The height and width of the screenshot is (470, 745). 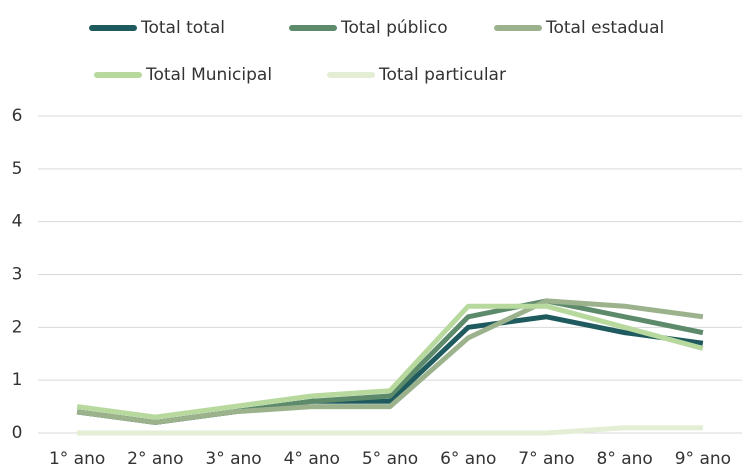 I want to click on x-tick-label: 3° ano, so click(x=233, y=459).